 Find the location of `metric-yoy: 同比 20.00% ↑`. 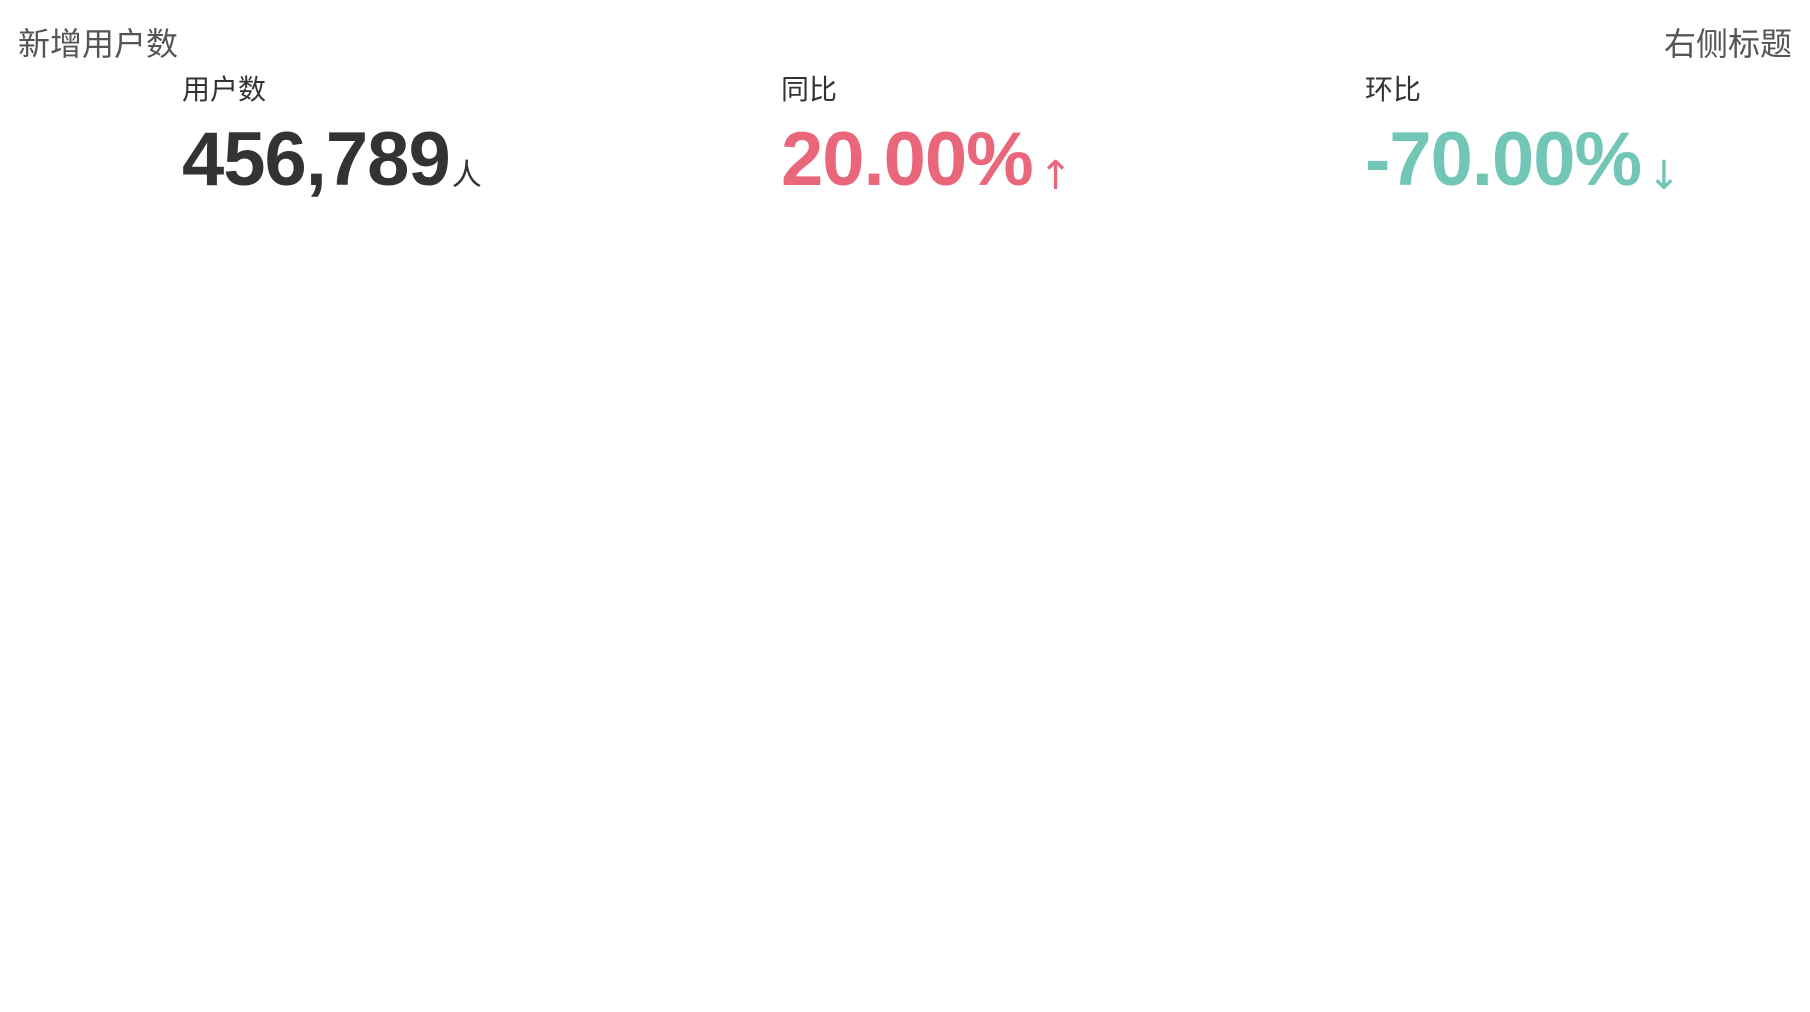

metric-yoy: 同比 20.00% ↑ is located at coordinates (926, 137).